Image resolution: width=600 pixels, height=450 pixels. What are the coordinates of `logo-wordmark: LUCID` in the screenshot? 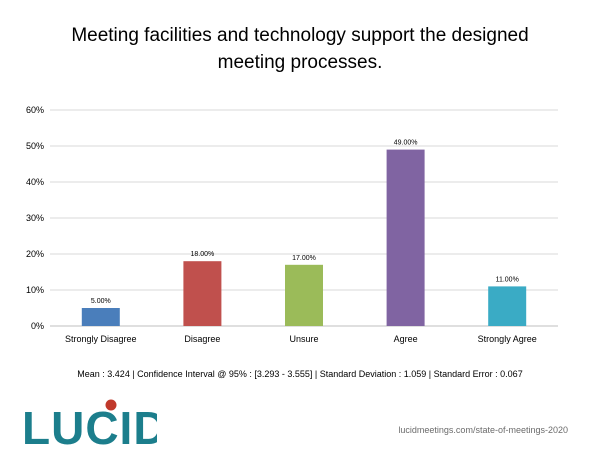 It's located at (89, 425).